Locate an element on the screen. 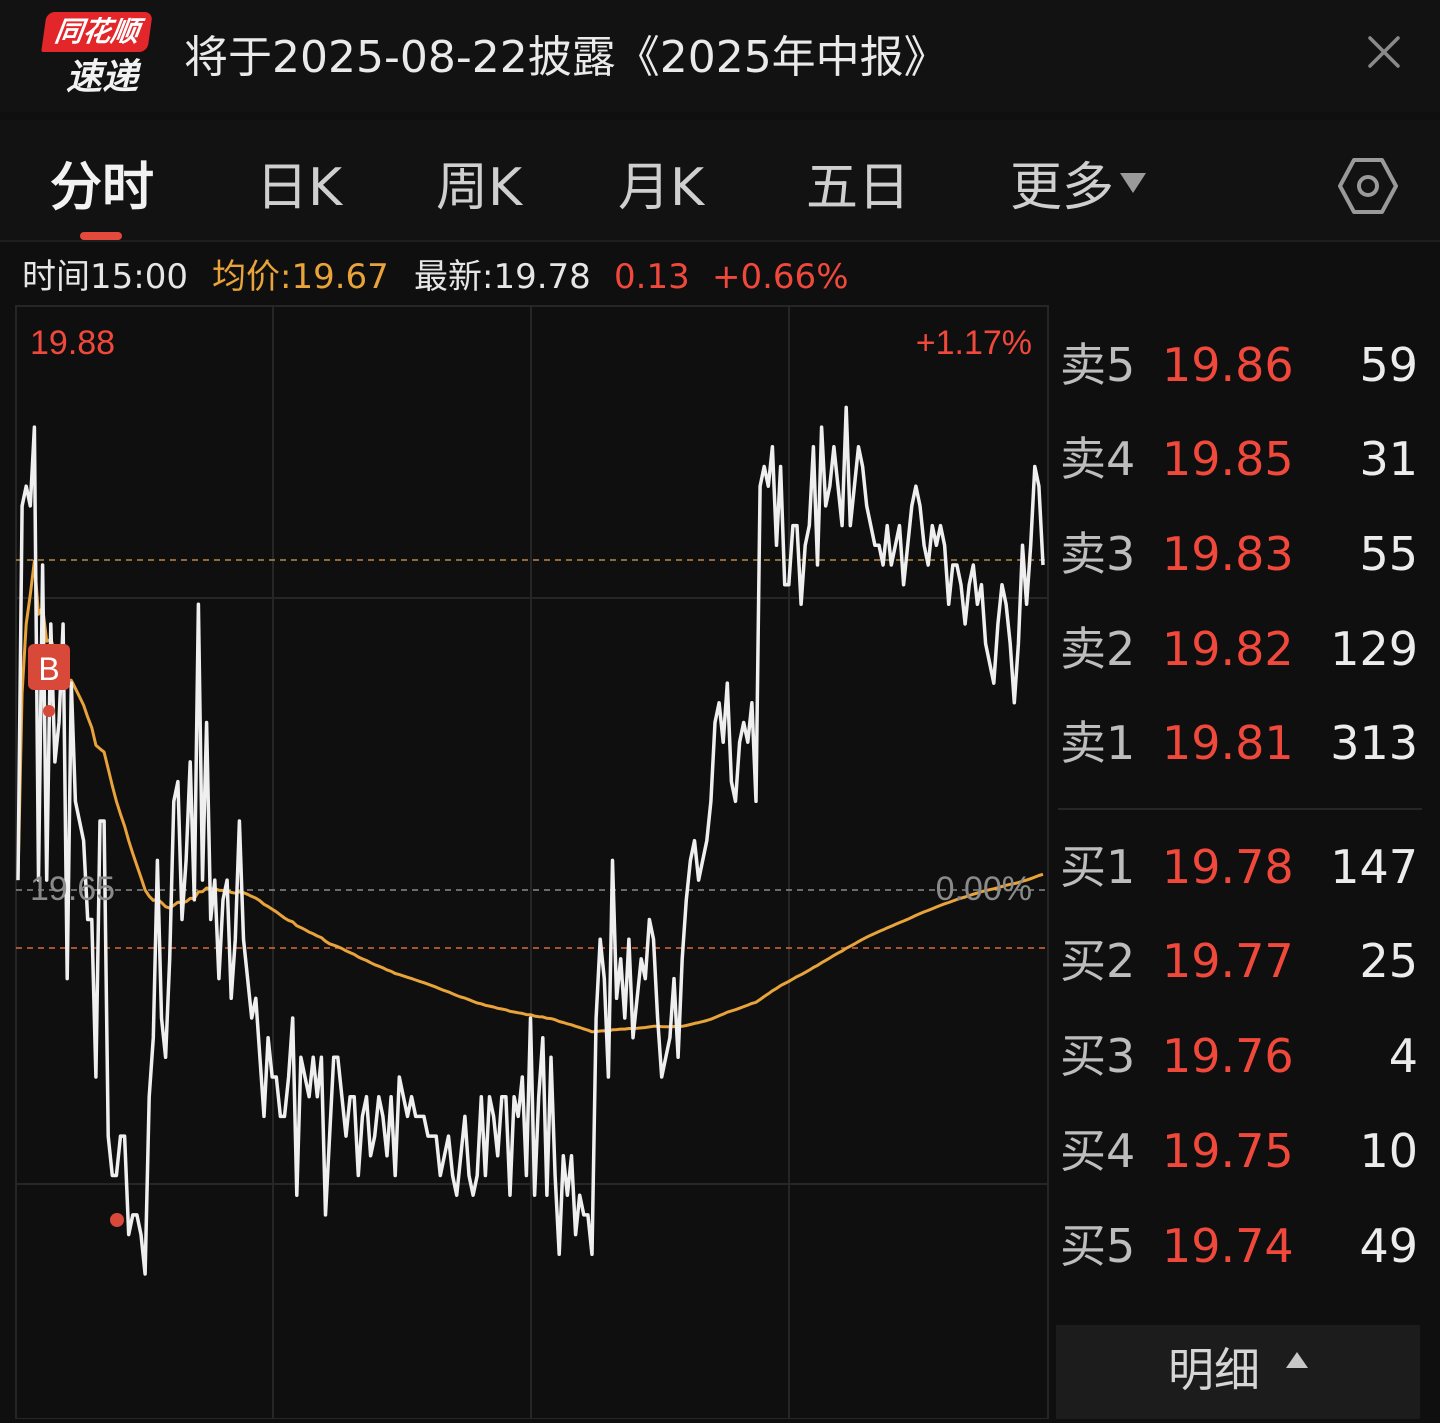 This screenshot has height=1423, width=1440. buy-volume: 10 is located at coordinates (1388, 1151).